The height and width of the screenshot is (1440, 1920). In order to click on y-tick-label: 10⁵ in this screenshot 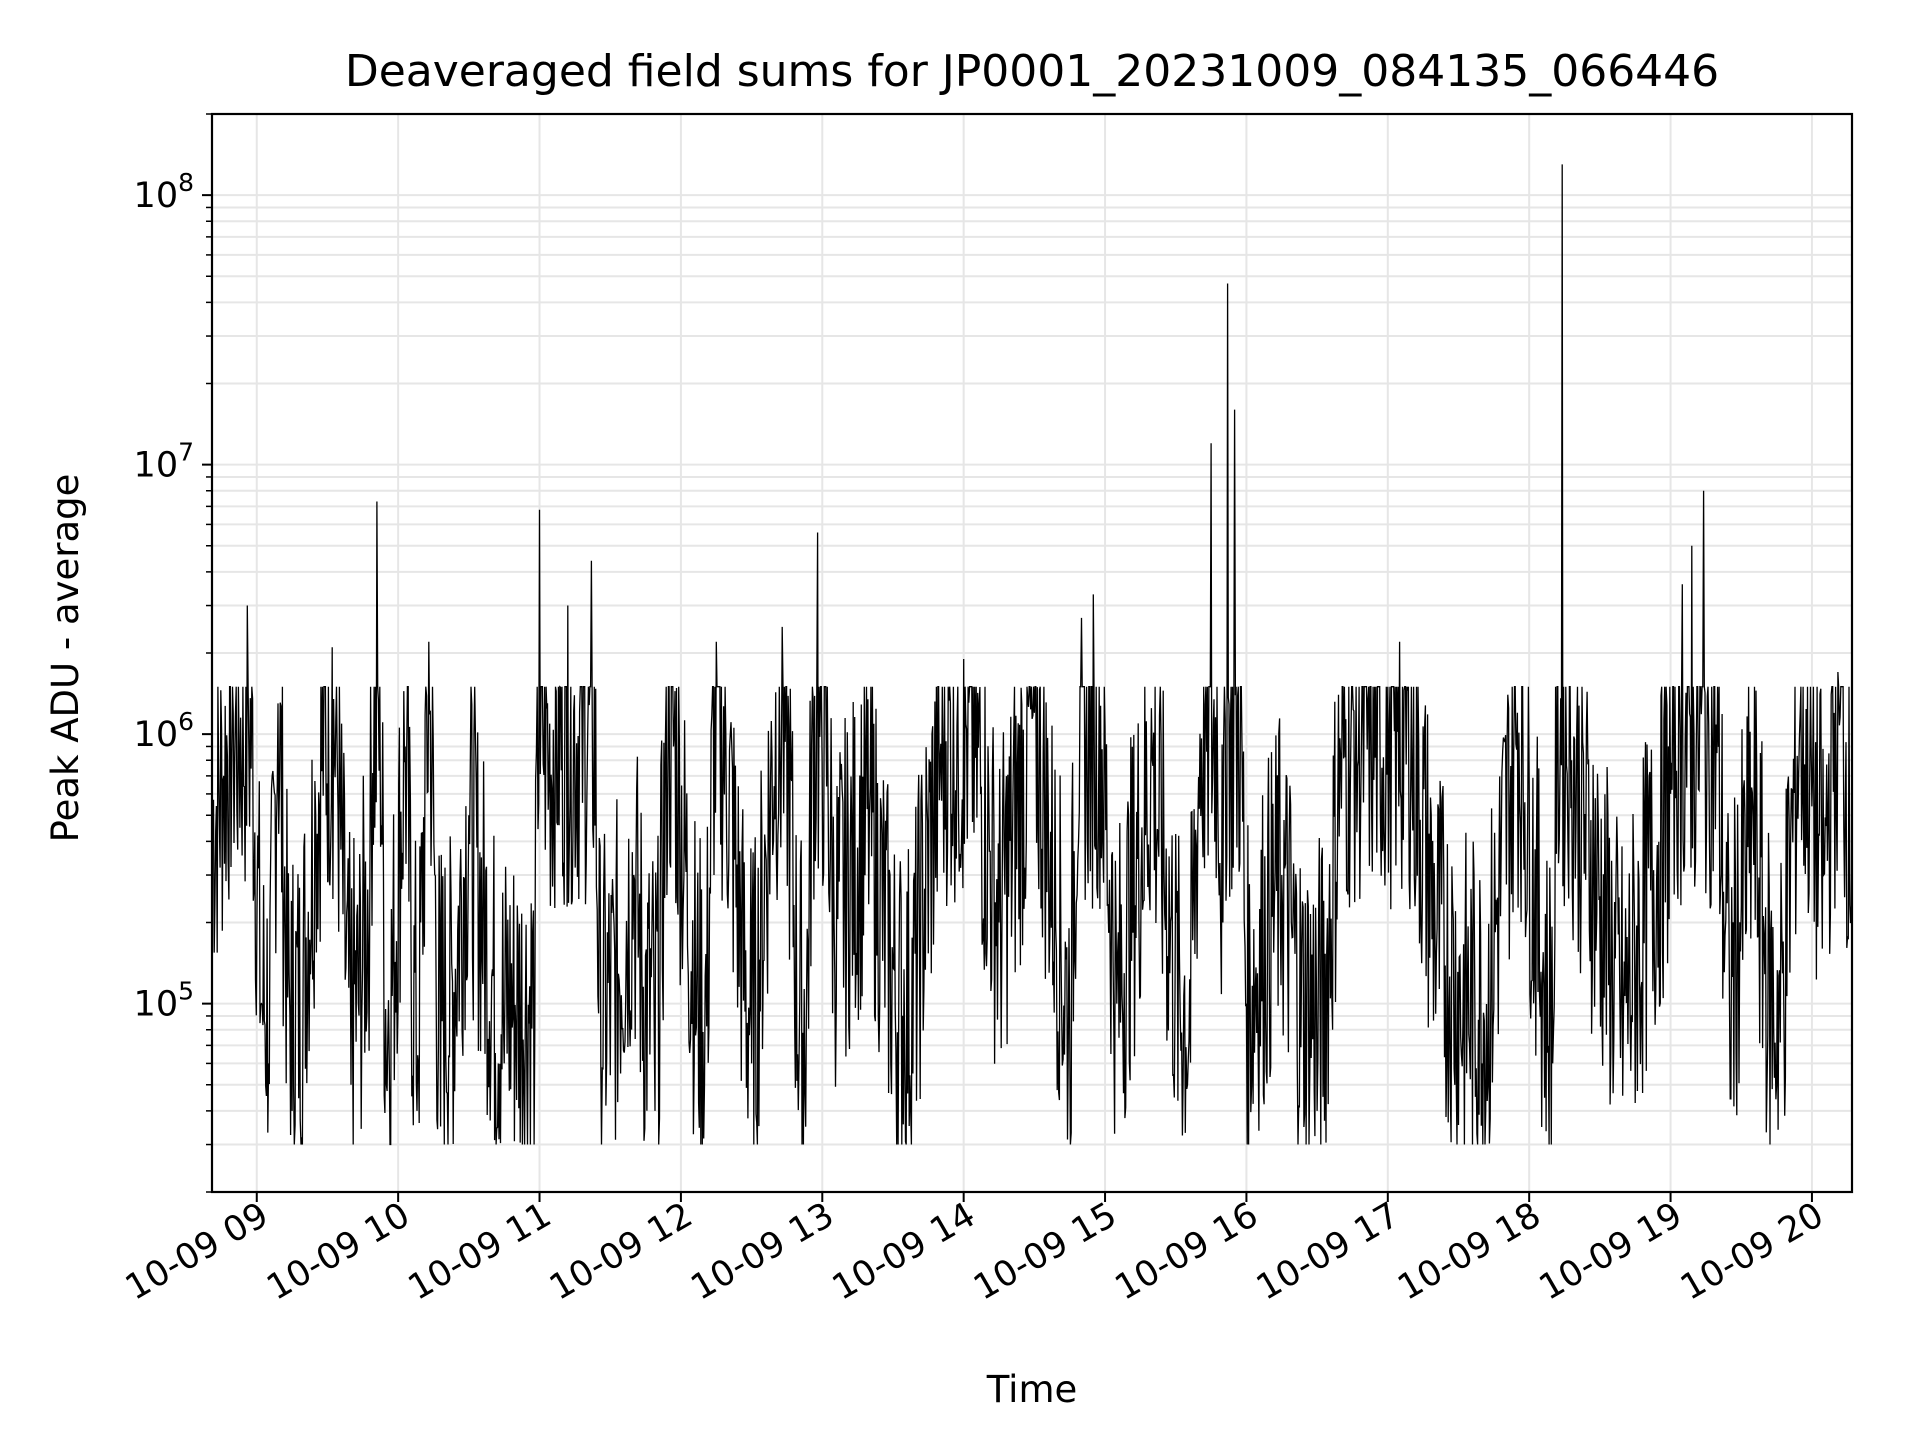, I will do `click(164, 1001)`.